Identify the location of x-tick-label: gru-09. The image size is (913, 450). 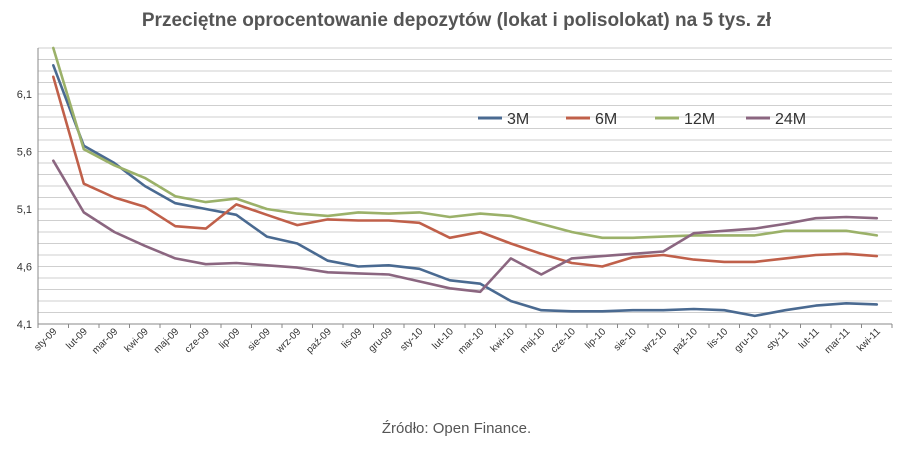
(381, 340).